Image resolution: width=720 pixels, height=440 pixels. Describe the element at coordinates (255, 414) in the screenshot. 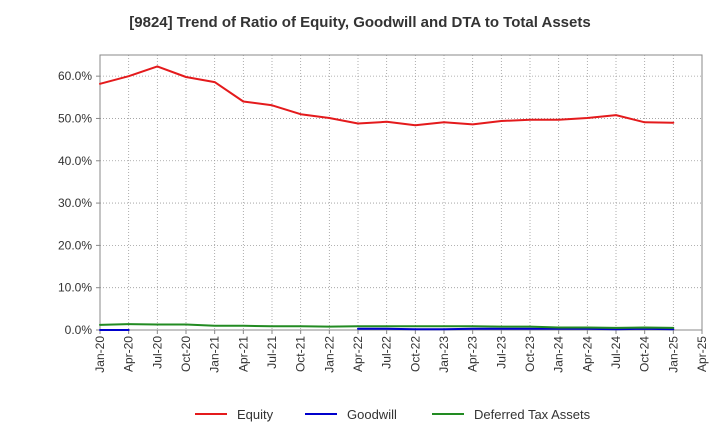

I see `legend-label-equity: Equity` at that location.